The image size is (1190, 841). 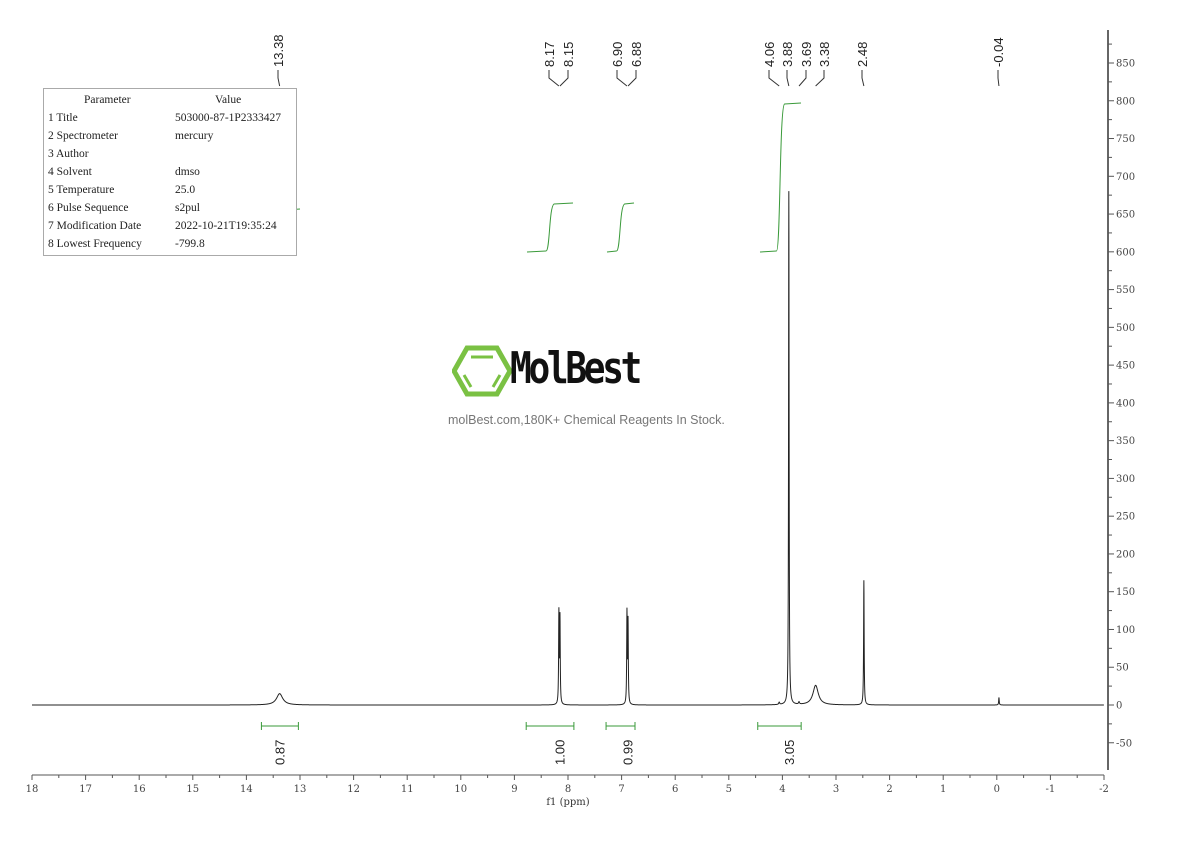 I want to click on integral-value: 0.99, so click(x=627, y=752).